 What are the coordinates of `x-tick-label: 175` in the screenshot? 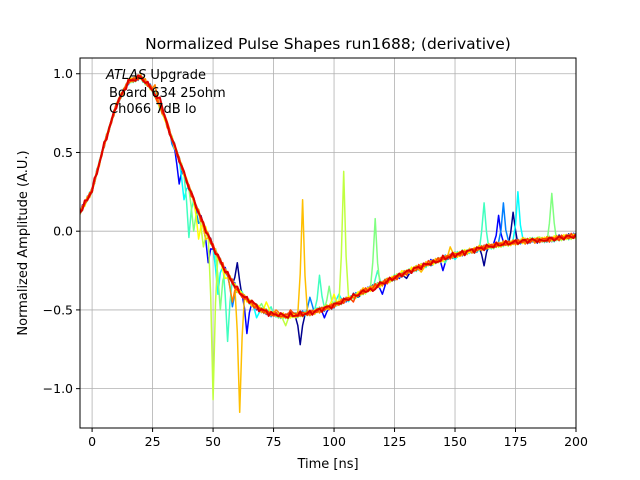 It's located at (516, 441).